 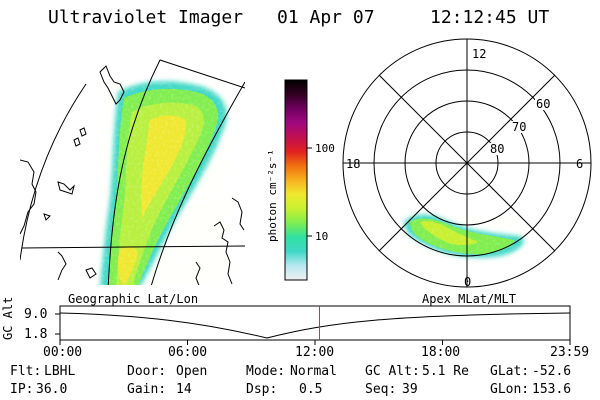 I want to click on glat-label: GLat:, so click(x=510, y=371).